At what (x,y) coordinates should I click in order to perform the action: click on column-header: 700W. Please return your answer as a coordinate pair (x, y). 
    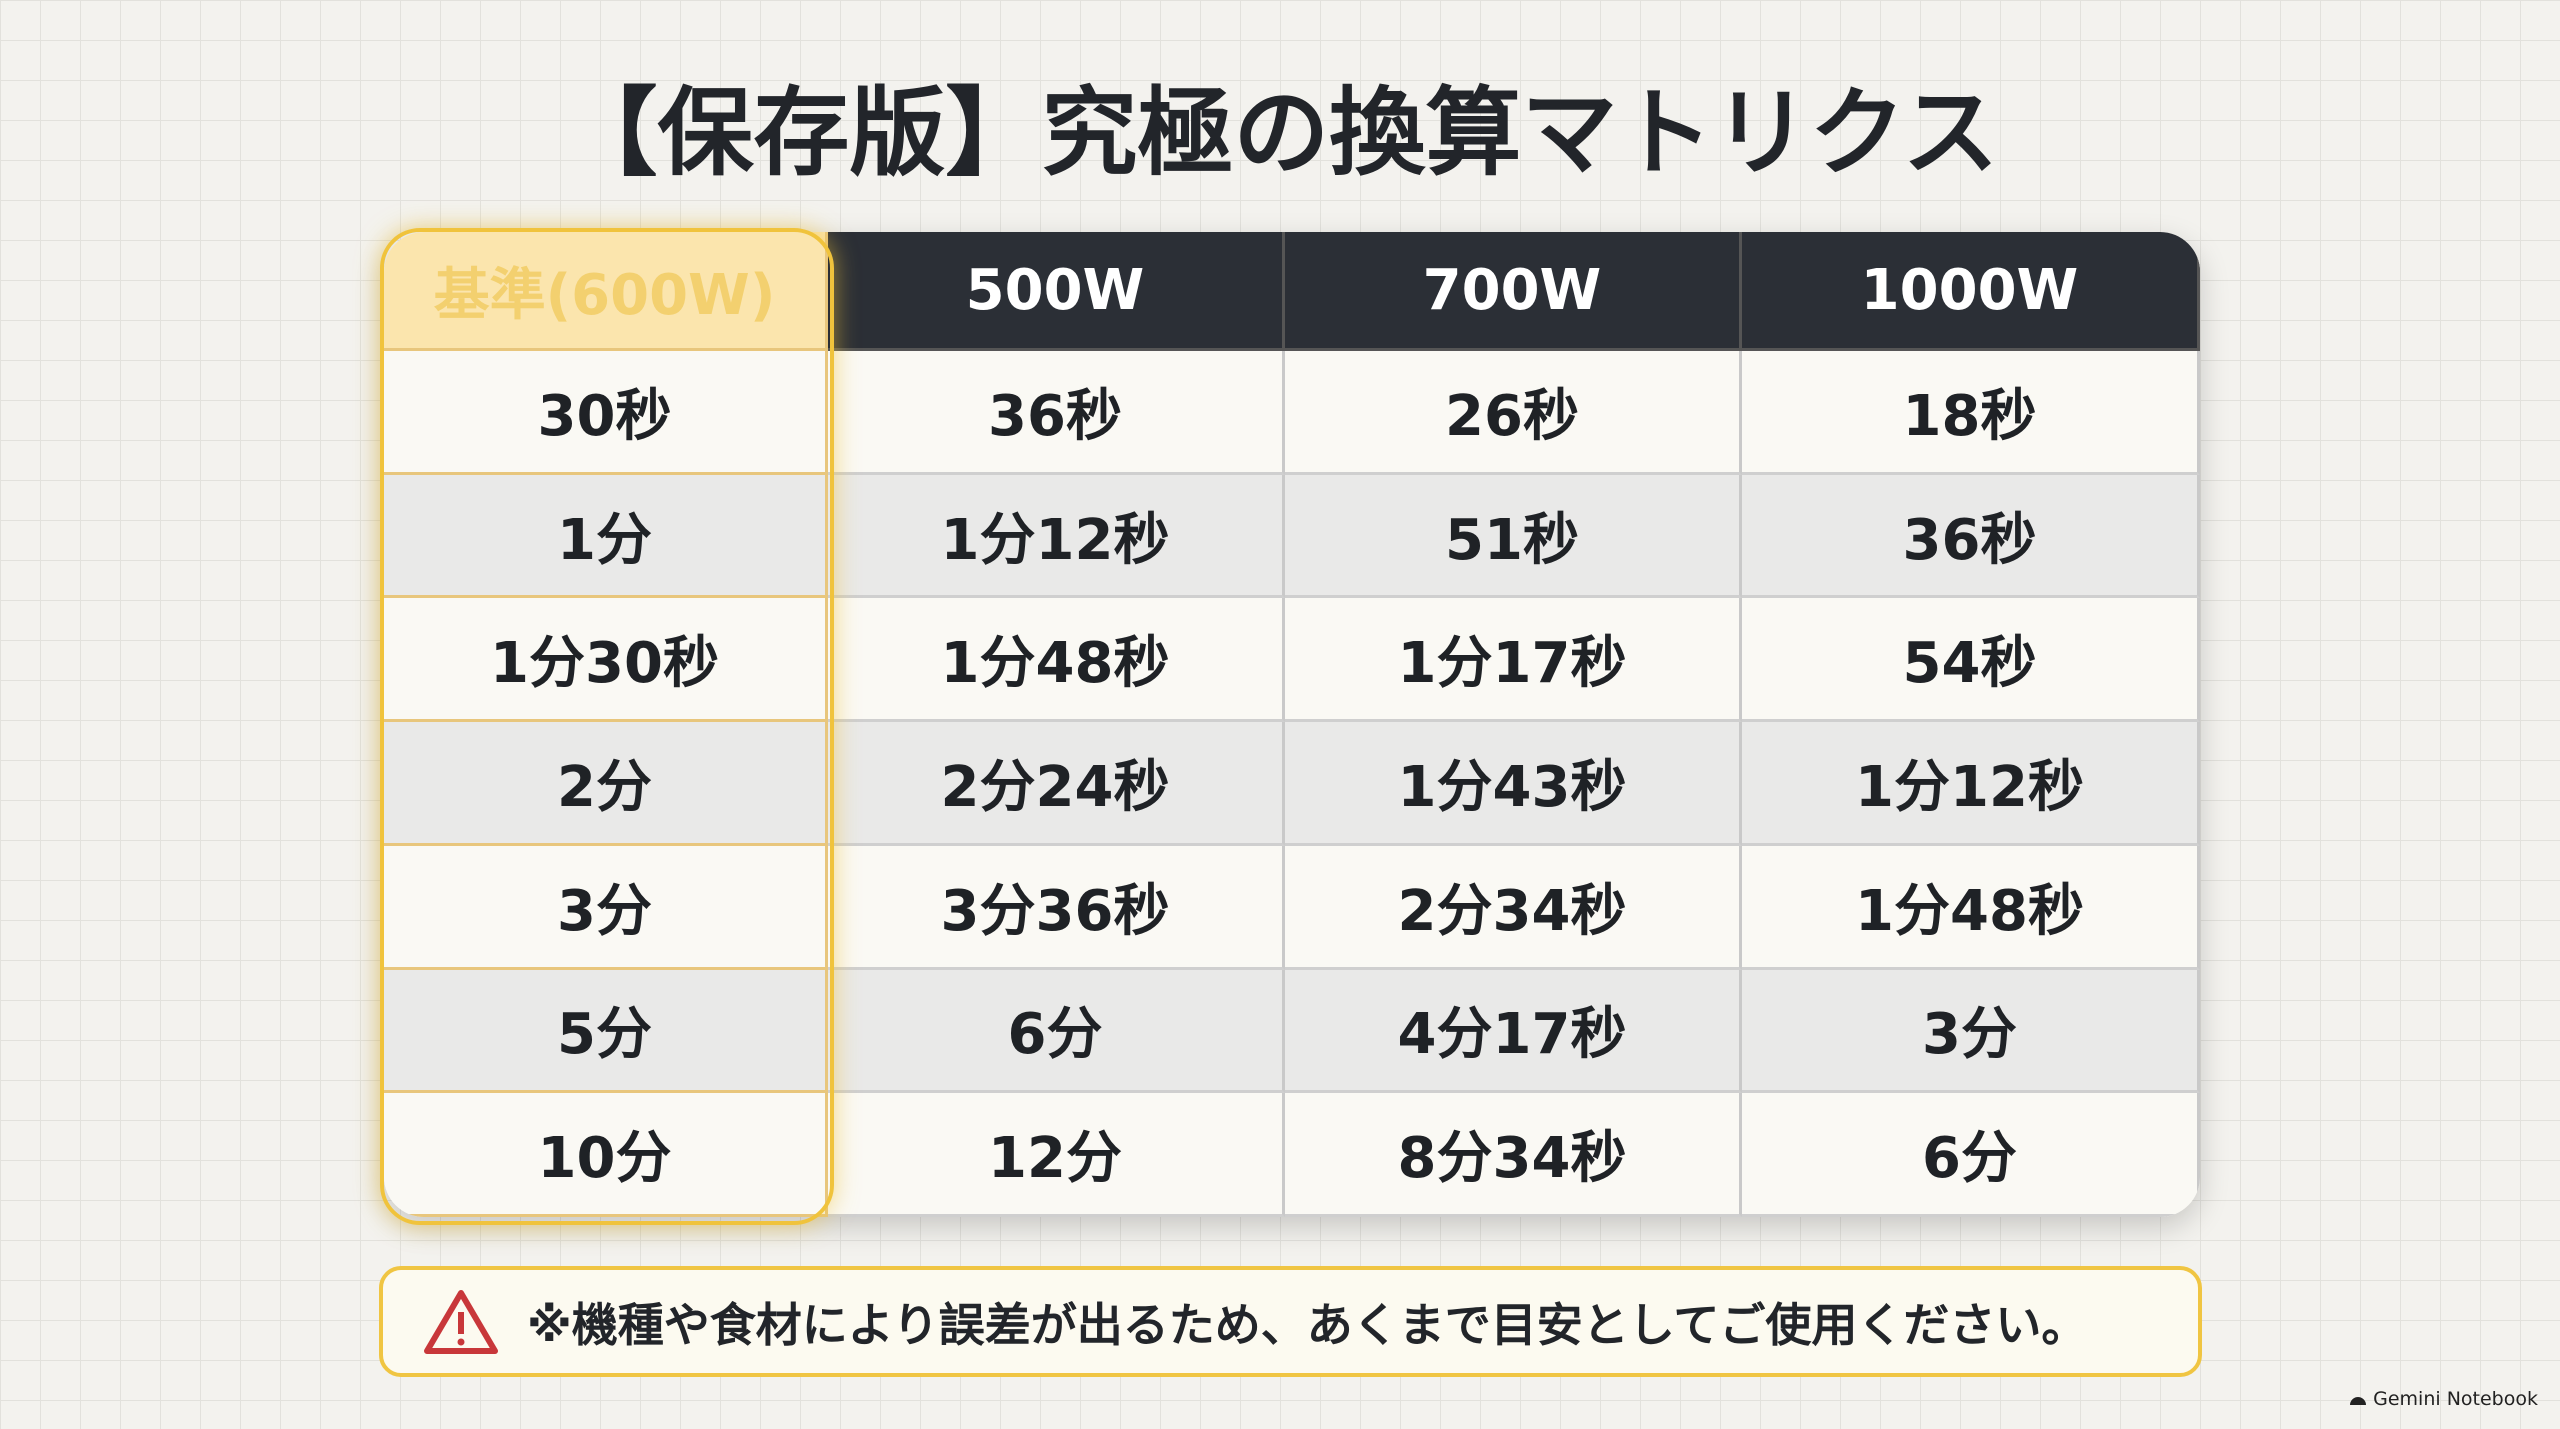
    Looking at the image, I should click on (1513, 291).